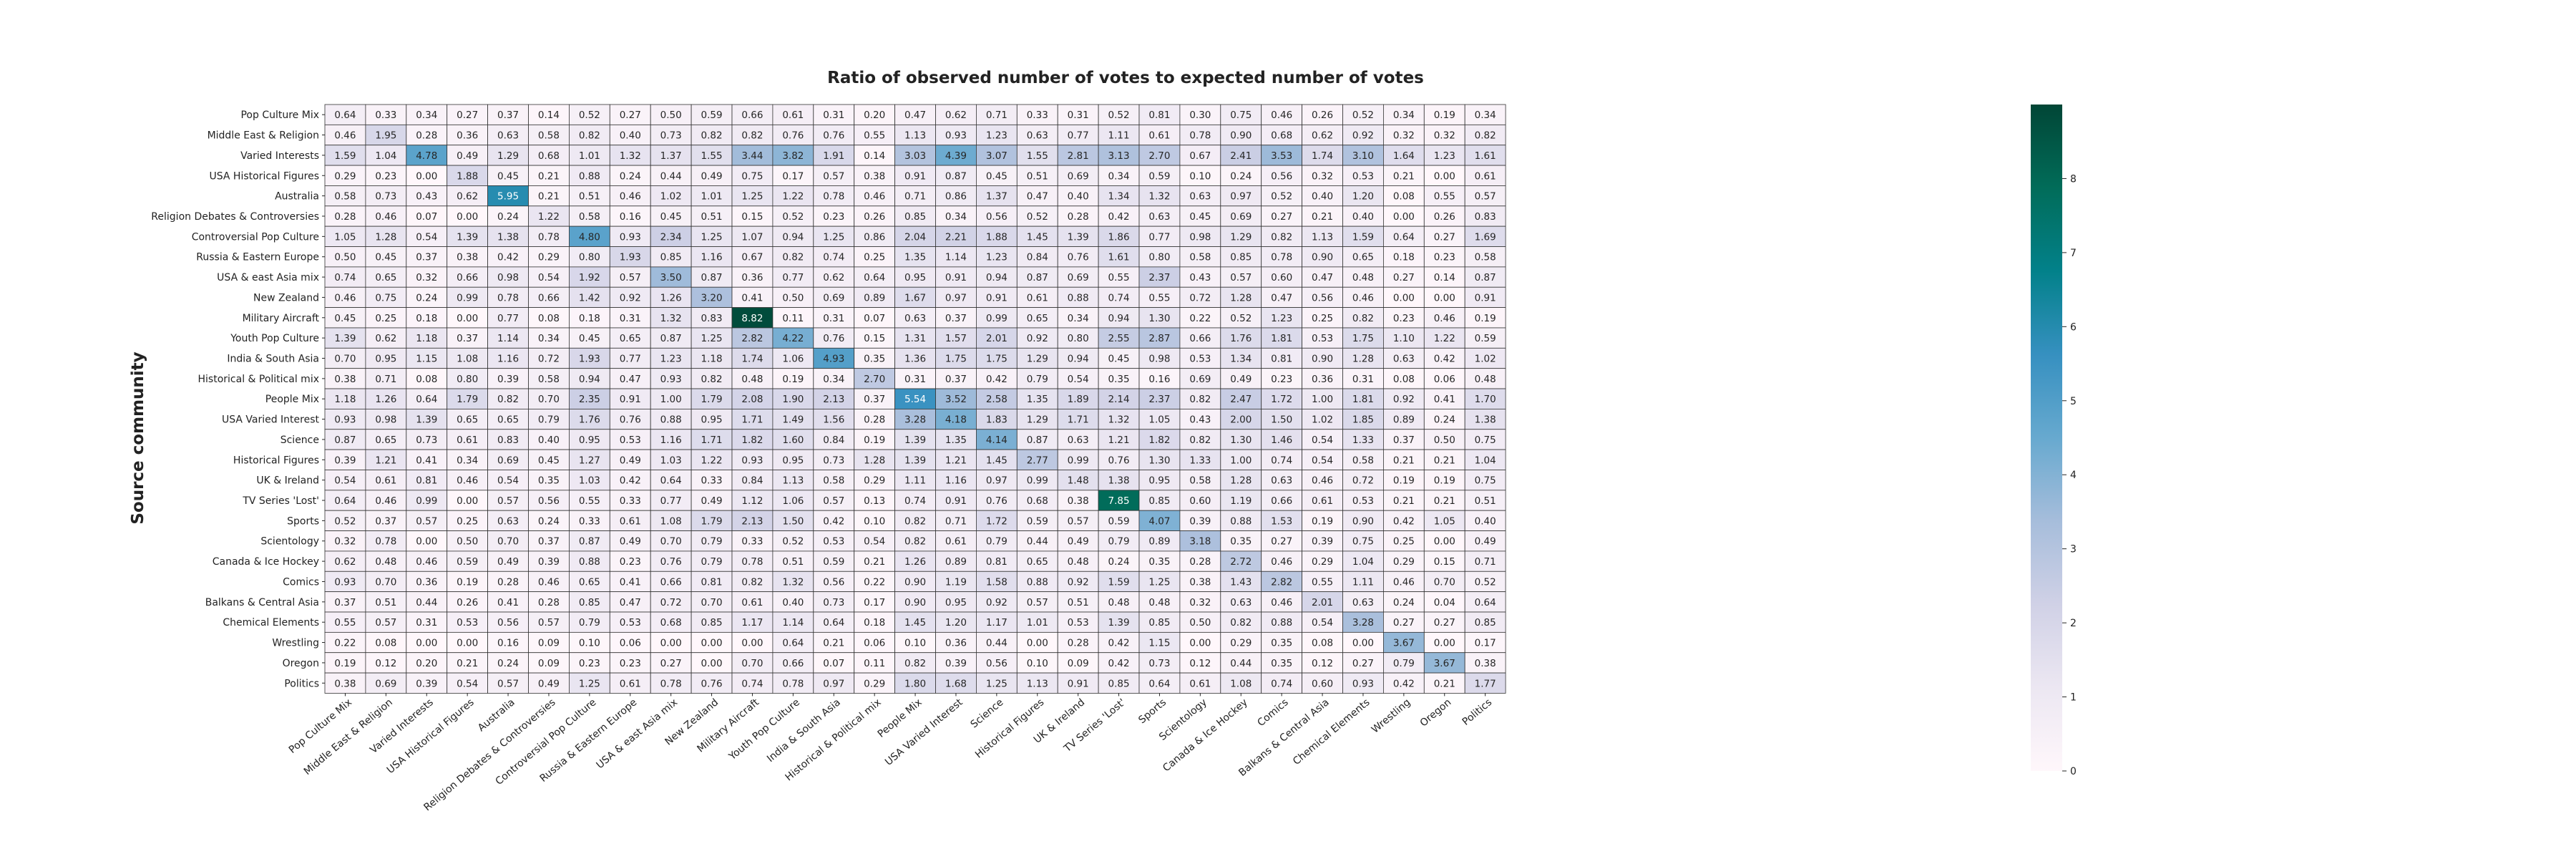 Image resolution: width=2576 pixels, height=859 pixels. I want to click on cell-value-label: 0.66, so click(752, 115).